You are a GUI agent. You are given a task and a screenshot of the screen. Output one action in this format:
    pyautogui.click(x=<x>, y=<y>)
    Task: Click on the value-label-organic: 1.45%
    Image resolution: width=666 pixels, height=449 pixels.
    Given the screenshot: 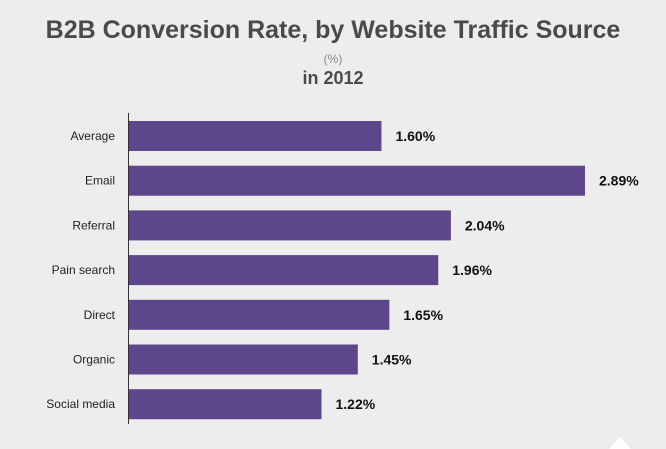 What is the action you would take?
    pyautogui.click(x=392, y=360)
    